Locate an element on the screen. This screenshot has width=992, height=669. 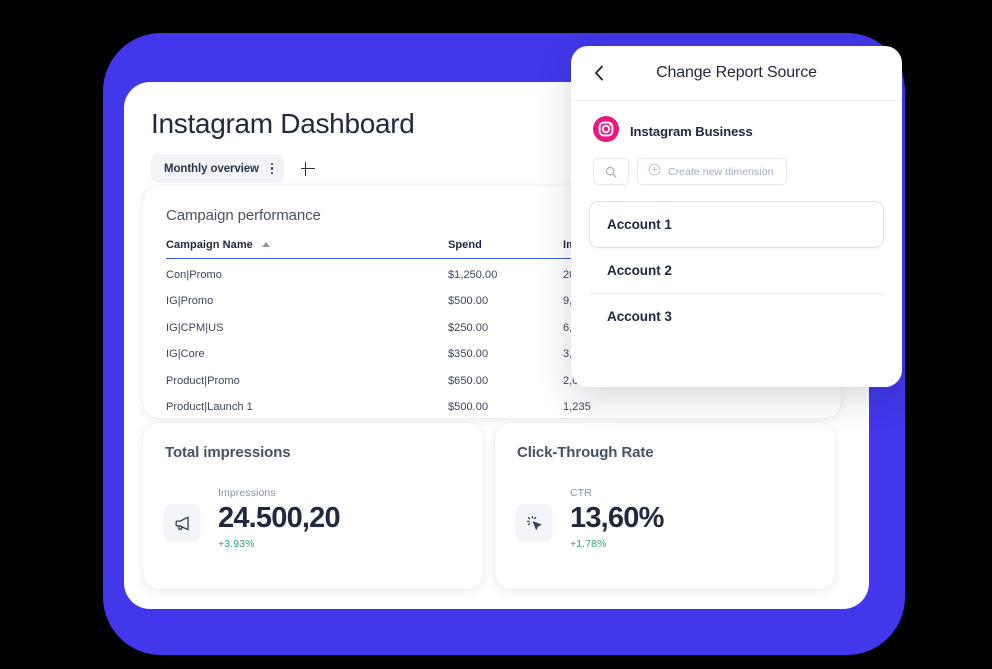
stat-card-body: Impressions 24.500,20 +3.93% is located at coordinates (313, 505).